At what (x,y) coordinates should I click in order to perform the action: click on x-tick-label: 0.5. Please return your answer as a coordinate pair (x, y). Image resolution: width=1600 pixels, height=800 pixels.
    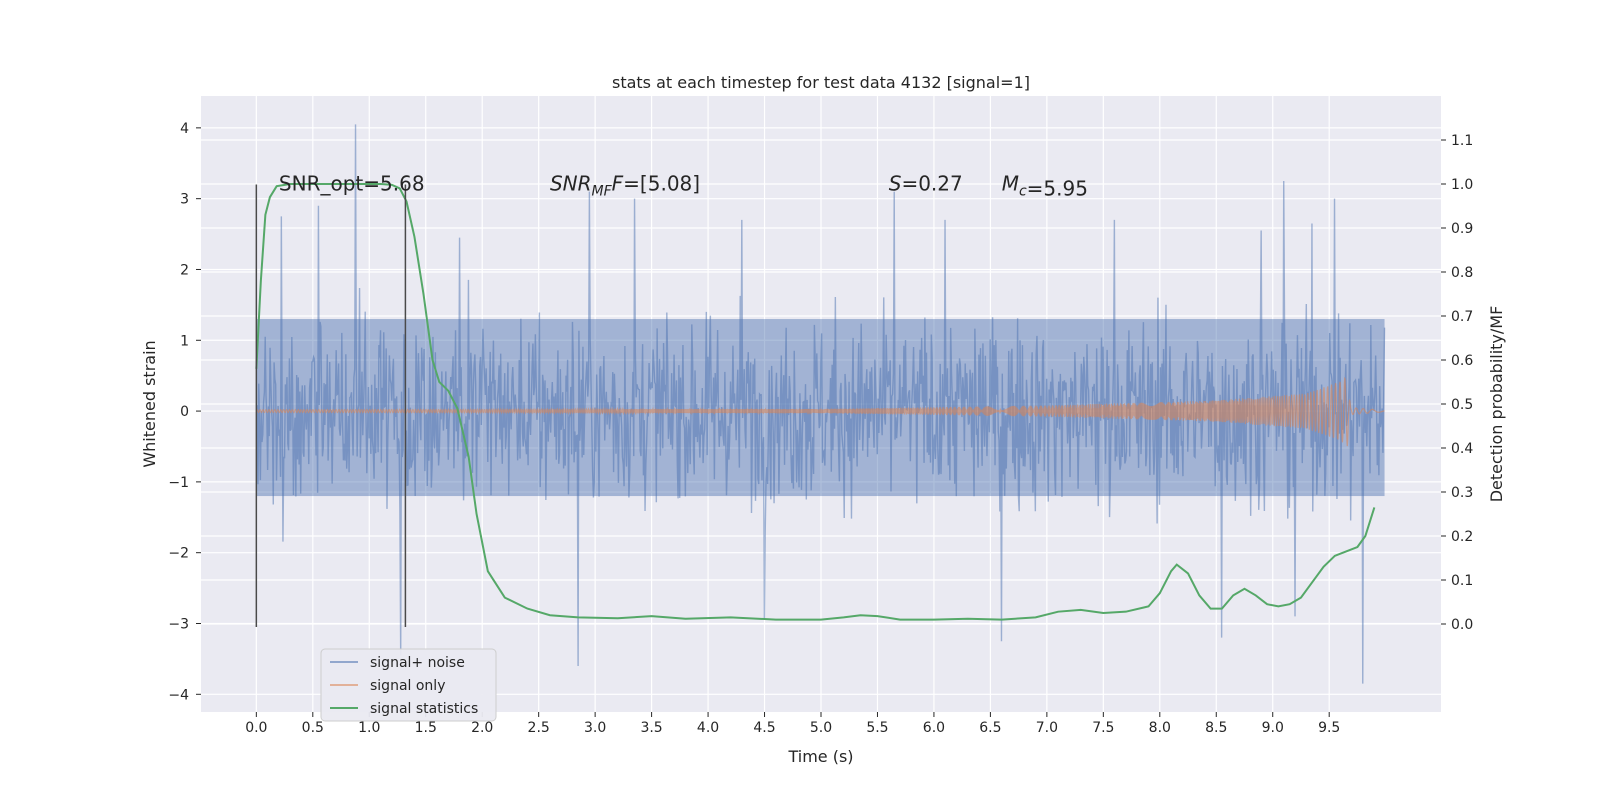
    Looking at the image, I should click on (313, 728).